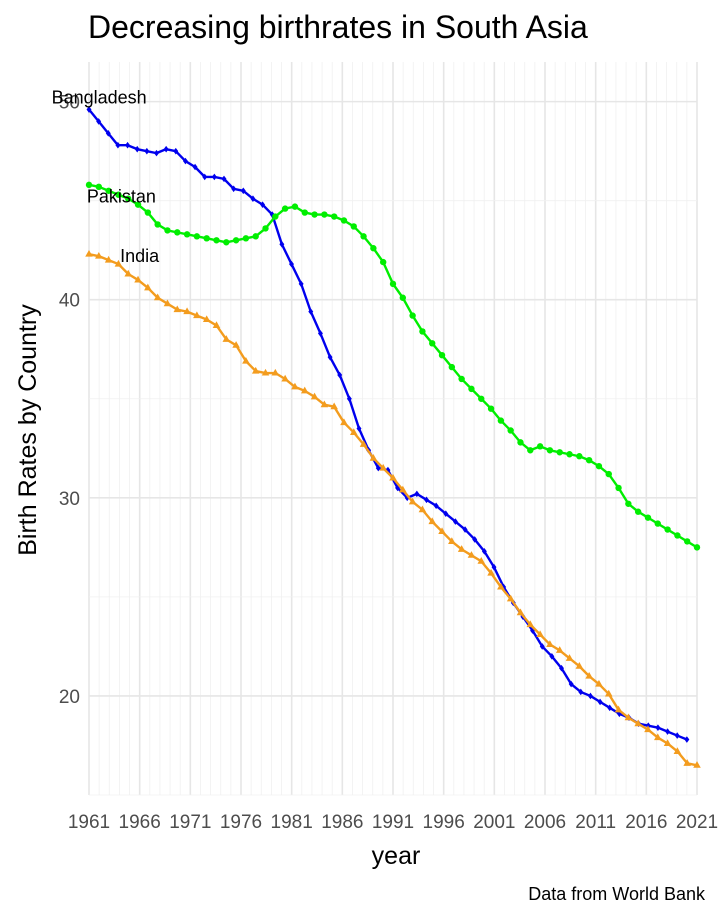  Describe the element at coordinates (69, 499) in the screenshot. I see `y-tick-label: 30` at that location.